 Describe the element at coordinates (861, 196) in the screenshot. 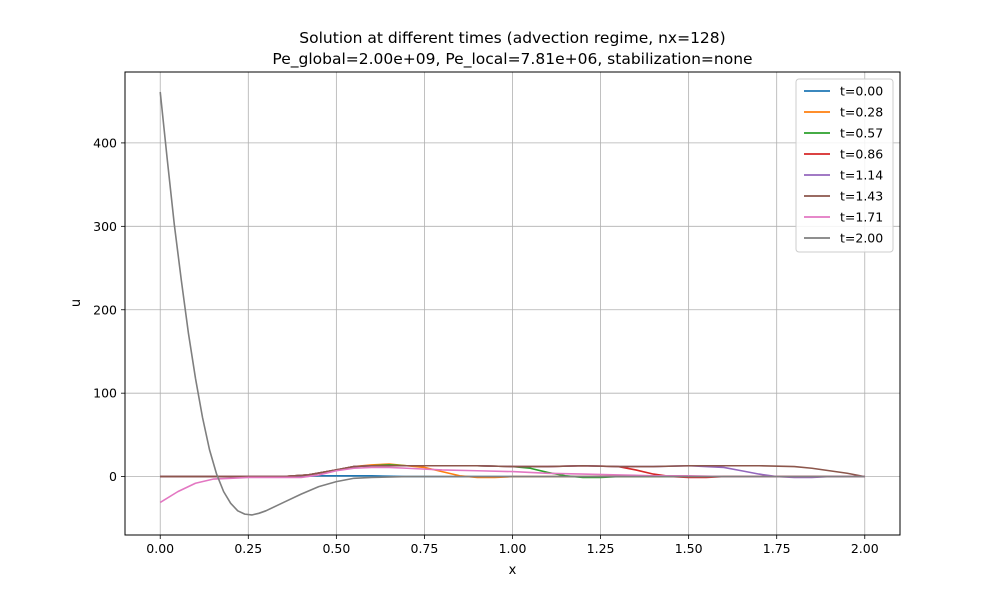

I see `legend-label: t=1.43` at that location.